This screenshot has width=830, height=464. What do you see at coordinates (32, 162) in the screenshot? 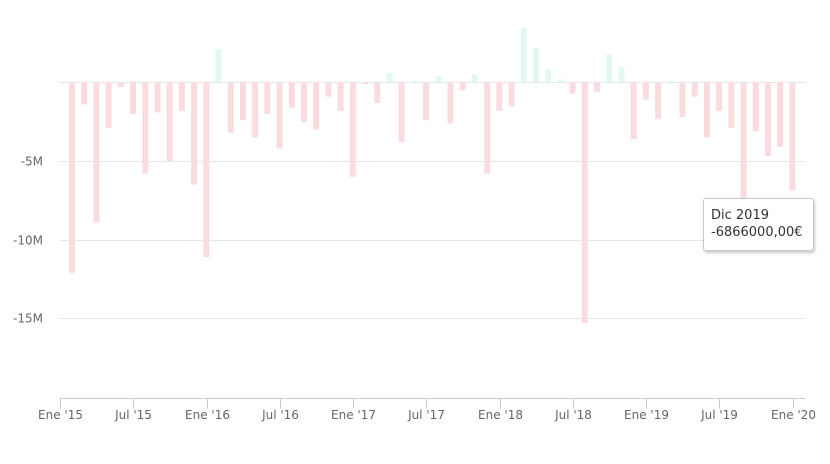
I see `y-tick-label: -5M` at bounding box center [32, 162].